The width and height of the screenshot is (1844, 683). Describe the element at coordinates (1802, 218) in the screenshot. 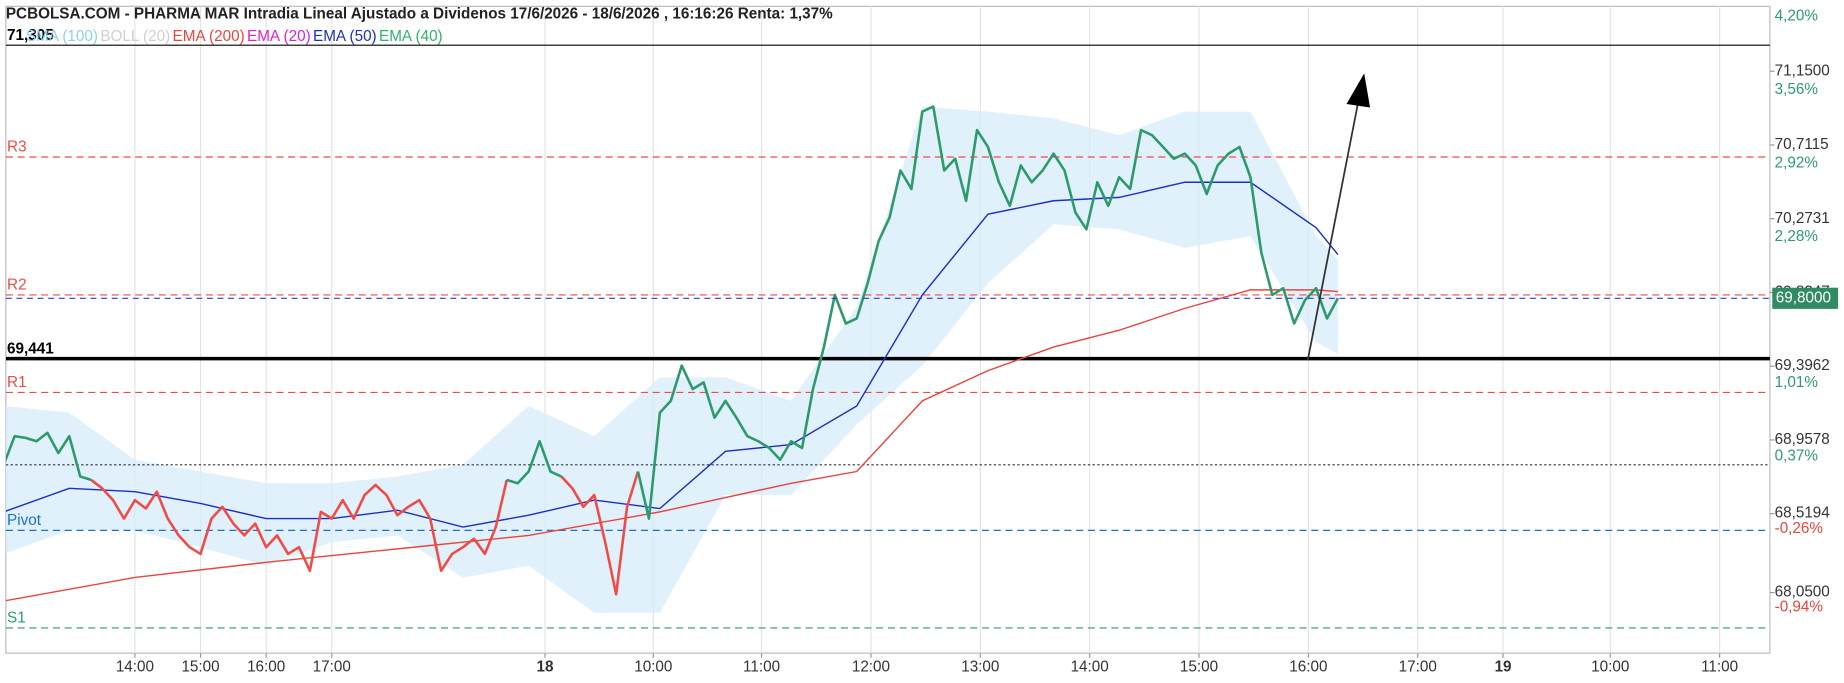

I see `y-tick-label: 70,2731` at that location.